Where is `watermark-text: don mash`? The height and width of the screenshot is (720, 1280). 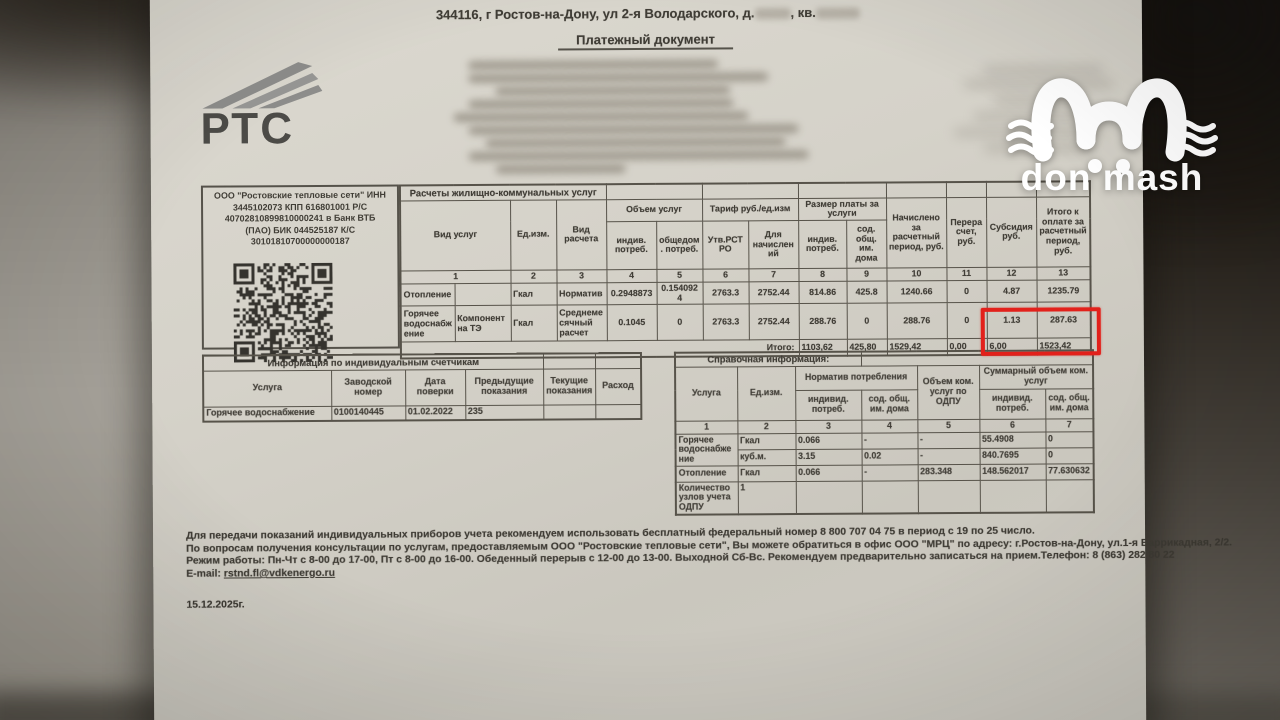
watermark-text: don mash is located at coordinates (1112, 175).